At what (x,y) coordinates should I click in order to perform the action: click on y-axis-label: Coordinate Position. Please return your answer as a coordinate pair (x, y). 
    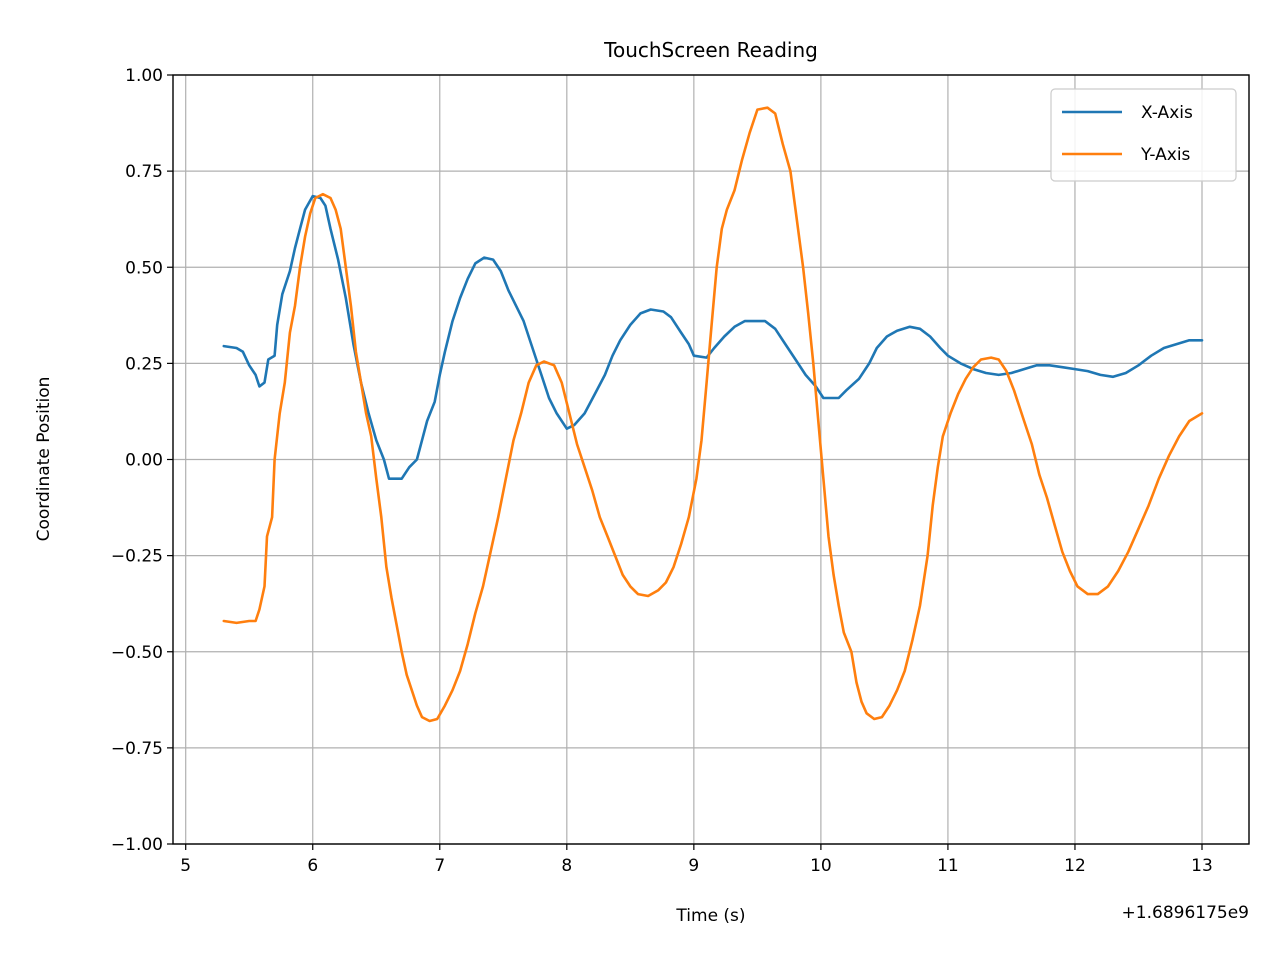
    Looking at the image, I should click on (44, 459).